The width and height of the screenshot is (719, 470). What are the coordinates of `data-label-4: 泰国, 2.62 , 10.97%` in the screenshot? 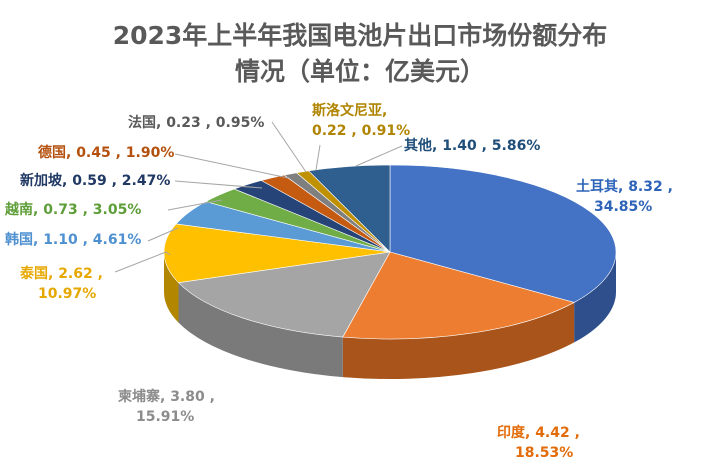 It's located at (61, 283).